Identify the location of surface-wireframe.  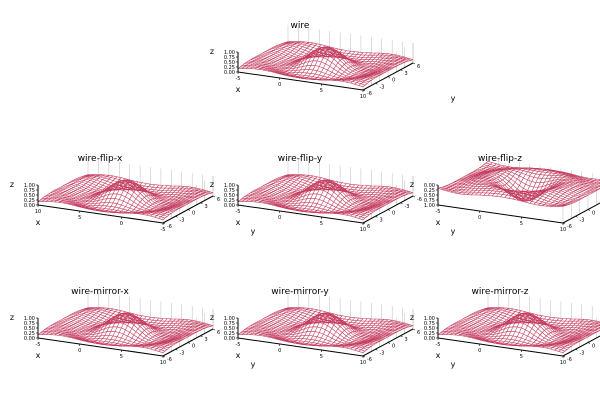
(125, 330).